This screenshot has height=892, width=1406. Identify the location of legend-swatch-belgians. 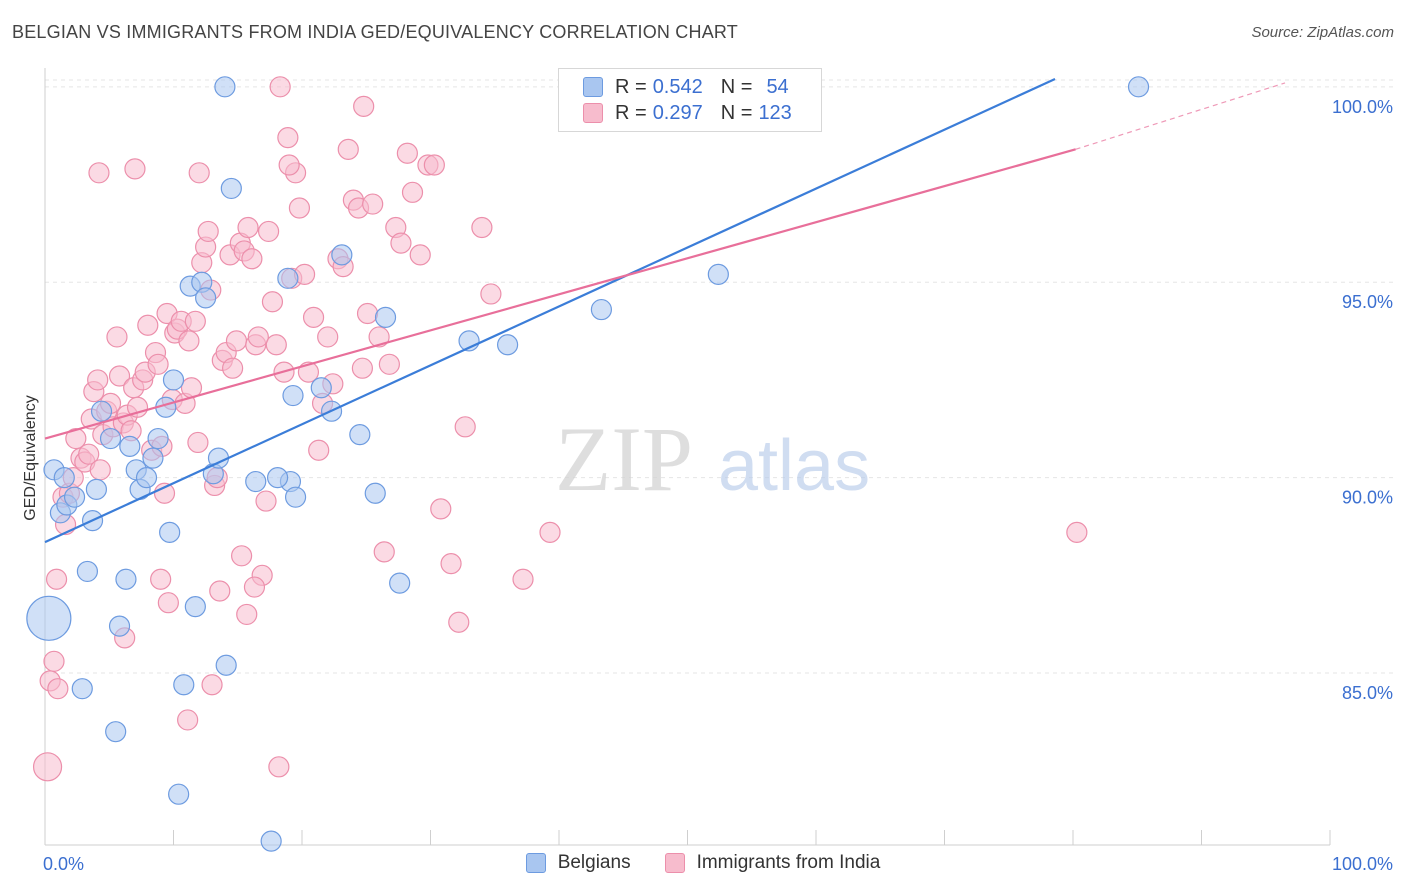
(593, 87).